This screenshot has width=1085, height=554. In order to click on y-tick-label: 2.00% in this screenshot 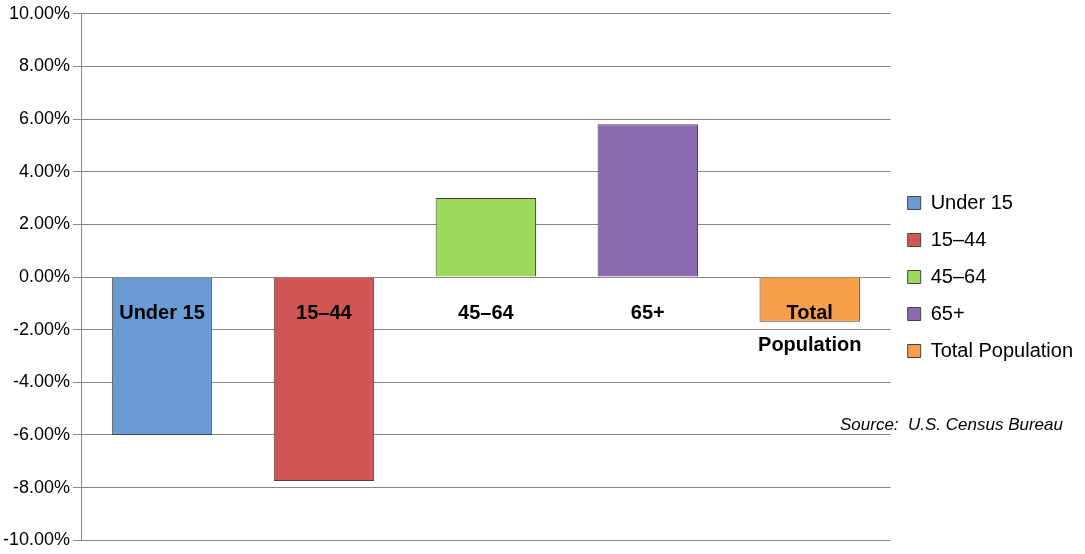, I will do `click(45, 223)`.